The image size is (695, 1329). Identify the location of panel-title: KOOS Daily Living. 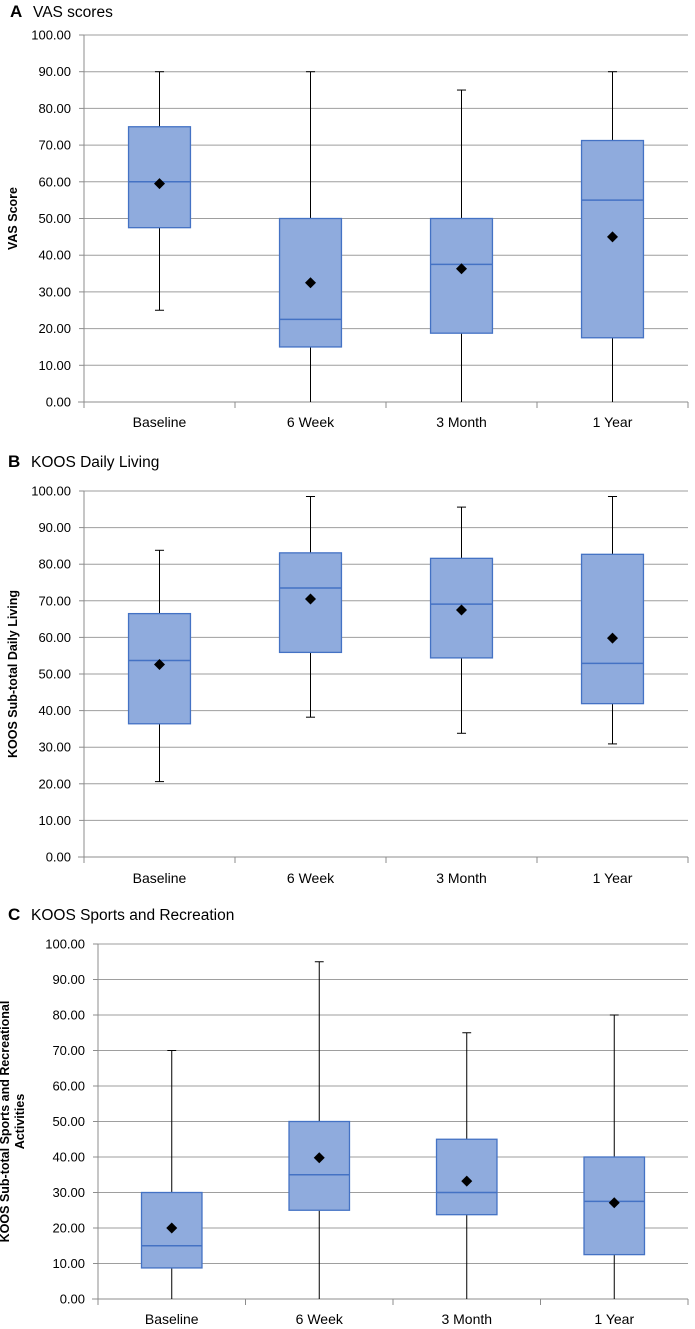
(95, 462).